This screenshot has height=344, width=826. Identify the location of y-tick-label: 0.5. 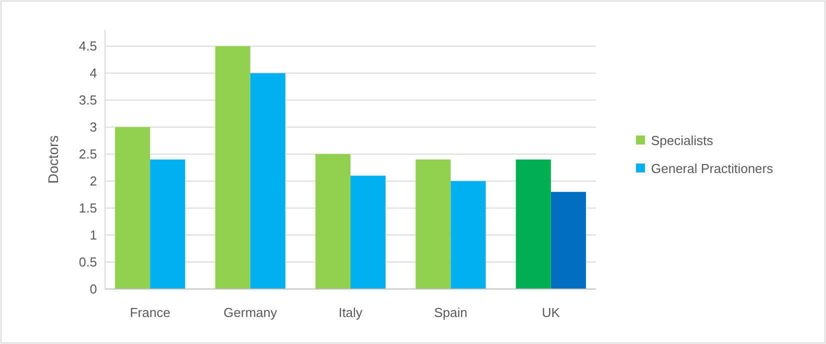
(87, 262).